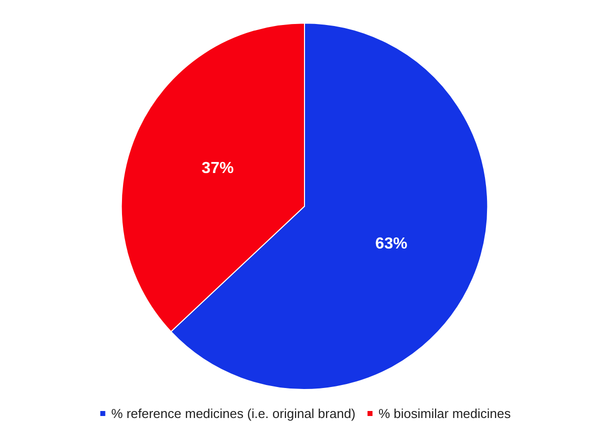  What do you see at coordinates (445, 413) in the screenshot?
I see `legend-label: % biosimilar medicines` at bounding box center [445, 413].